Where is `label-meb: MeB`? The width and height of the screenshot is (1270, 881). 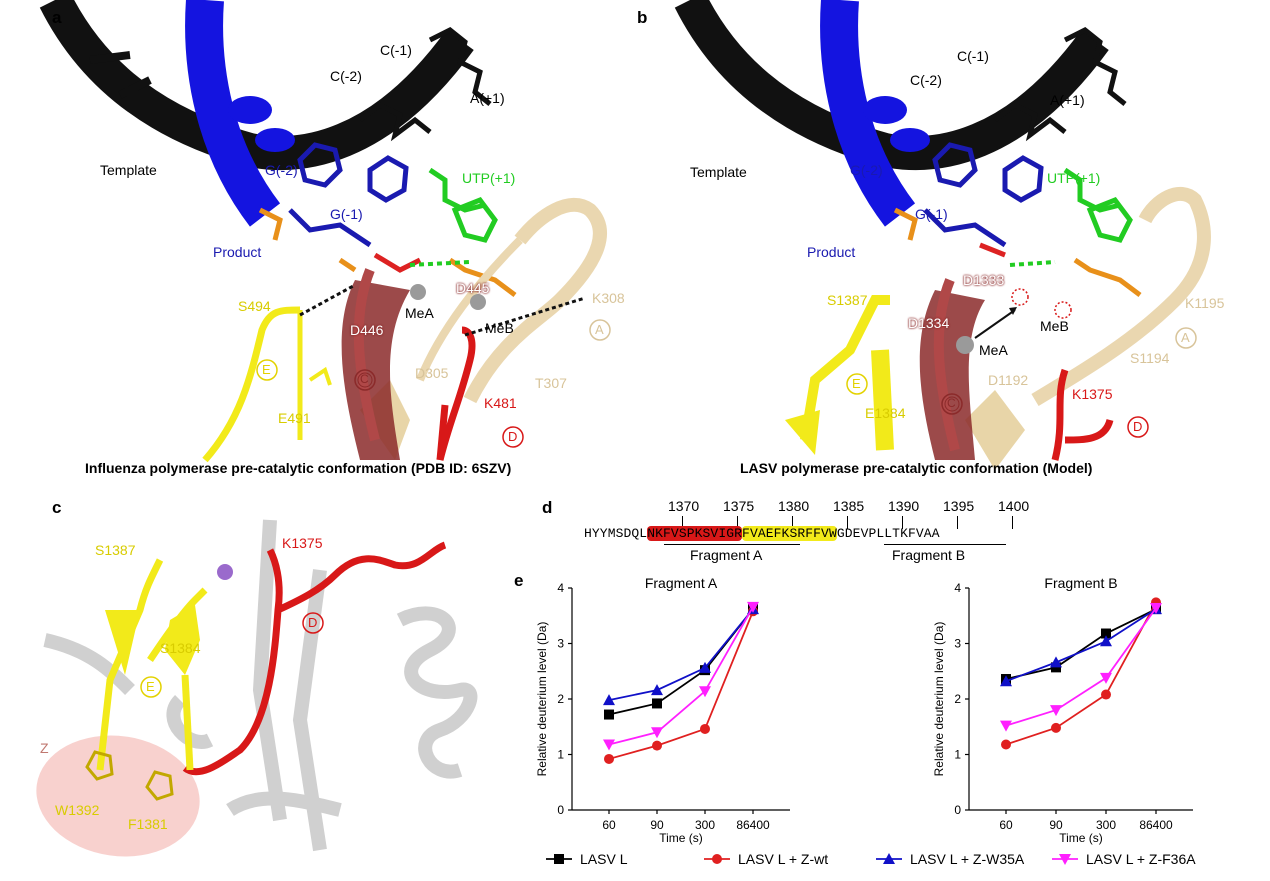
label-meb: MeB is located at coordinates (499, 328).